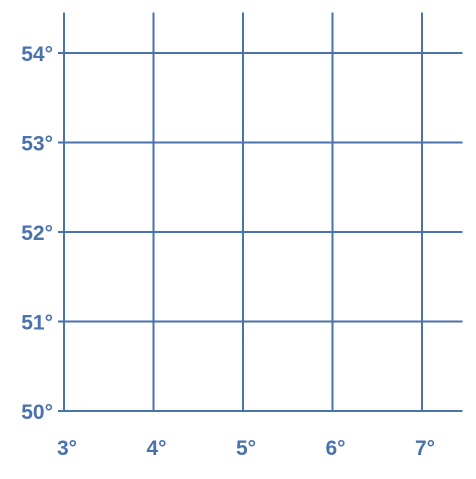 The width and height of the screenshot is (476, 479). I want to click on y-tick-label: 53°, so click(37, 144).